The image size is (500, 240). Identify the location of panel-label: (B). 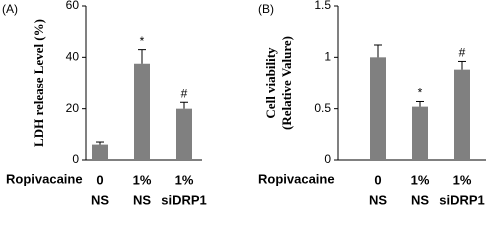
(266, 9).